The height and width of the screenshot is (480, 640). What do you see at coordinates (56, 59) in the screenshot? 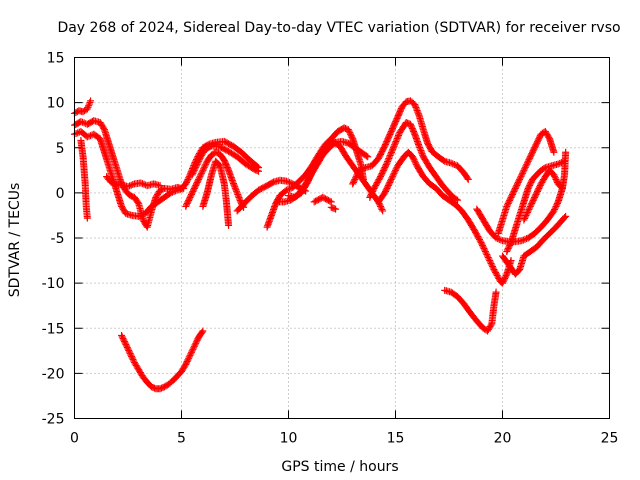
I see `y-tick-label: 15` at bounding box center [56, 59].